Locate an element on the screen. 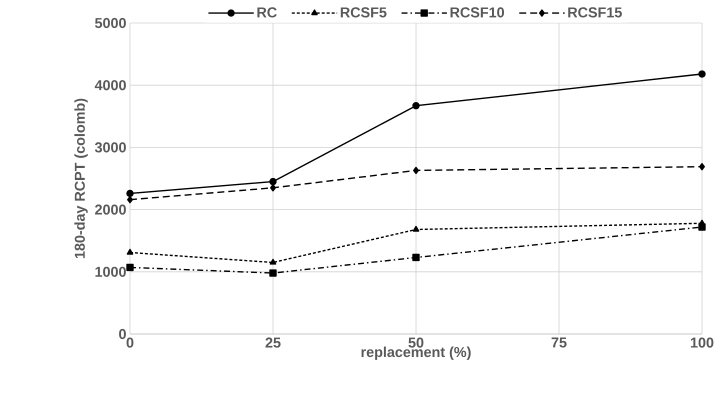 The image size is (724, 403). x-tick-label: 25 is located at coordinates (273, 343).